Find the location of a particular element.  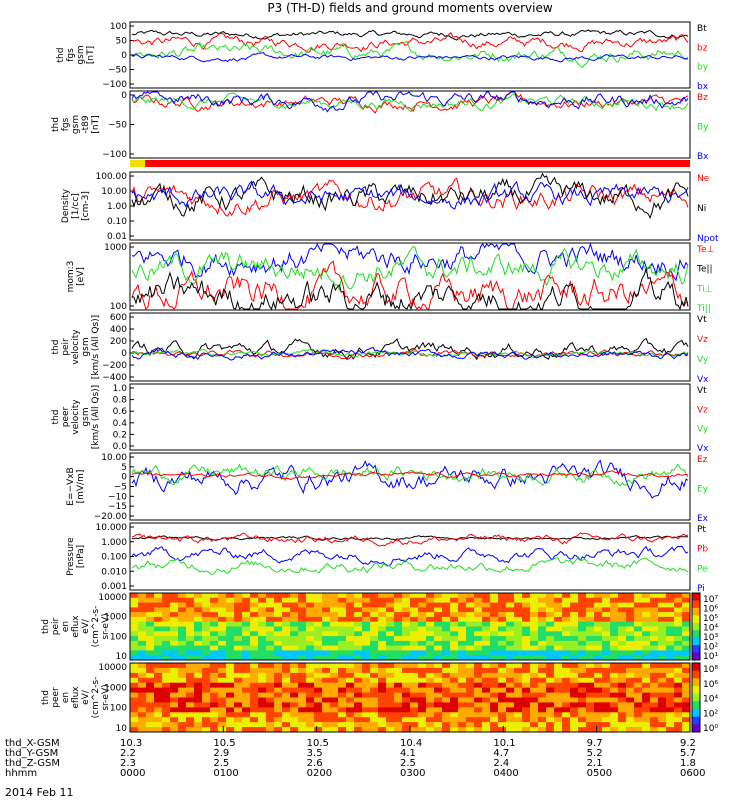

series-line-bz is located at coordinates (410, 42).